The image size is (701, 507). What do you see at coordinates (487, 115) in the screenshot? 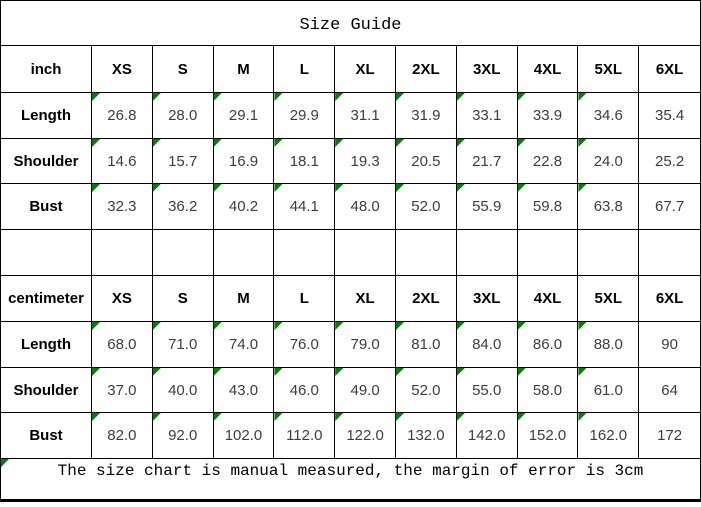
I see `value-cell-text: 33.1` at bounding box center [487, 115].